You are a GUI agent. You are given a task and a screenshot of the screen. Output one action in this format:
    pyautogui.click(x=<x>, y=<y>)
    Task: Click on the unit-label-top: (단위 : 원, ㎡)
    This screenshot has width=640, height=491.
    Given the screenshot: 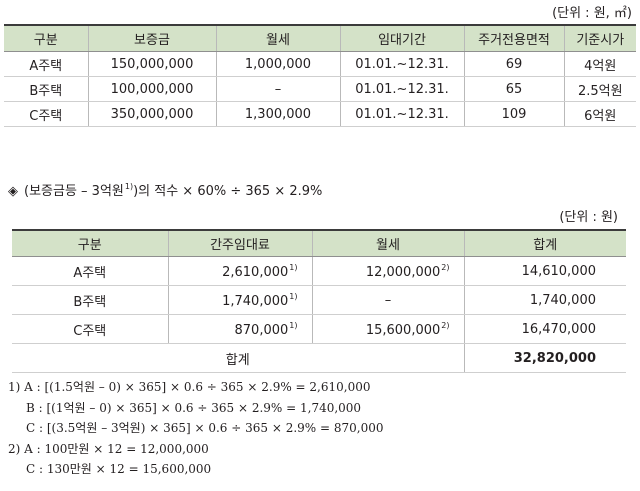 What is the action you would take?
    pyautogui.click(x=592, y=13)
    